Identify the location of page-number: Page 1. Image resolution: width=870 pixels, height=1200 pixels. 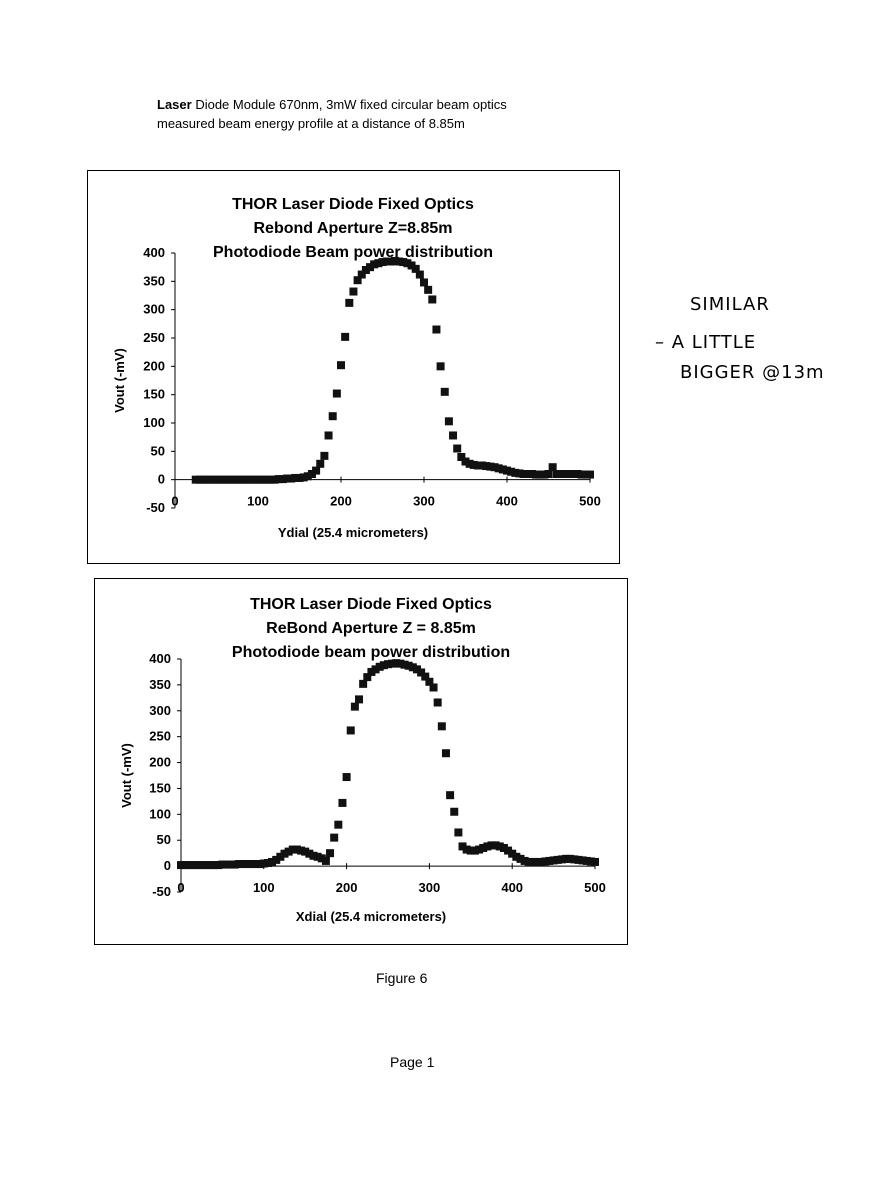
(412, 1062).